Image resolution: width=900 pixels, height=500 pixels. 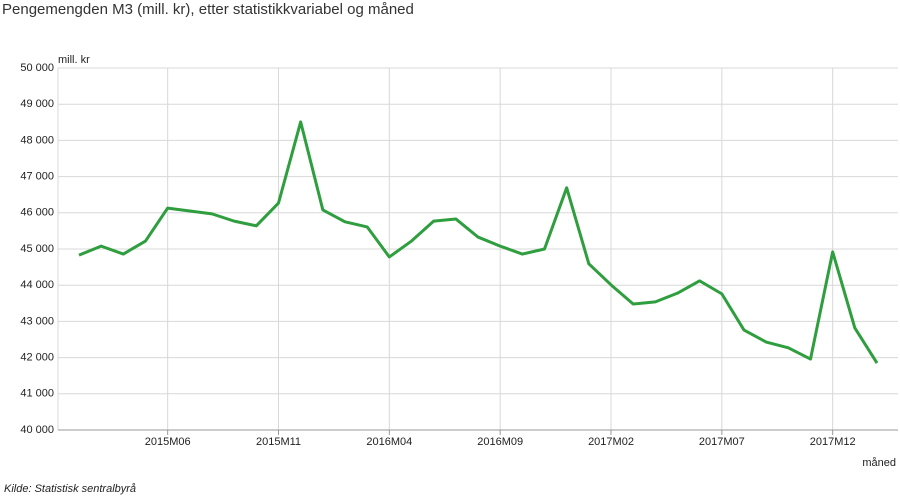 What do you see at coordinates (37, 394) in the screenshot?
I see `y-tick-label: 41 000` at bounding box center [37, 394].